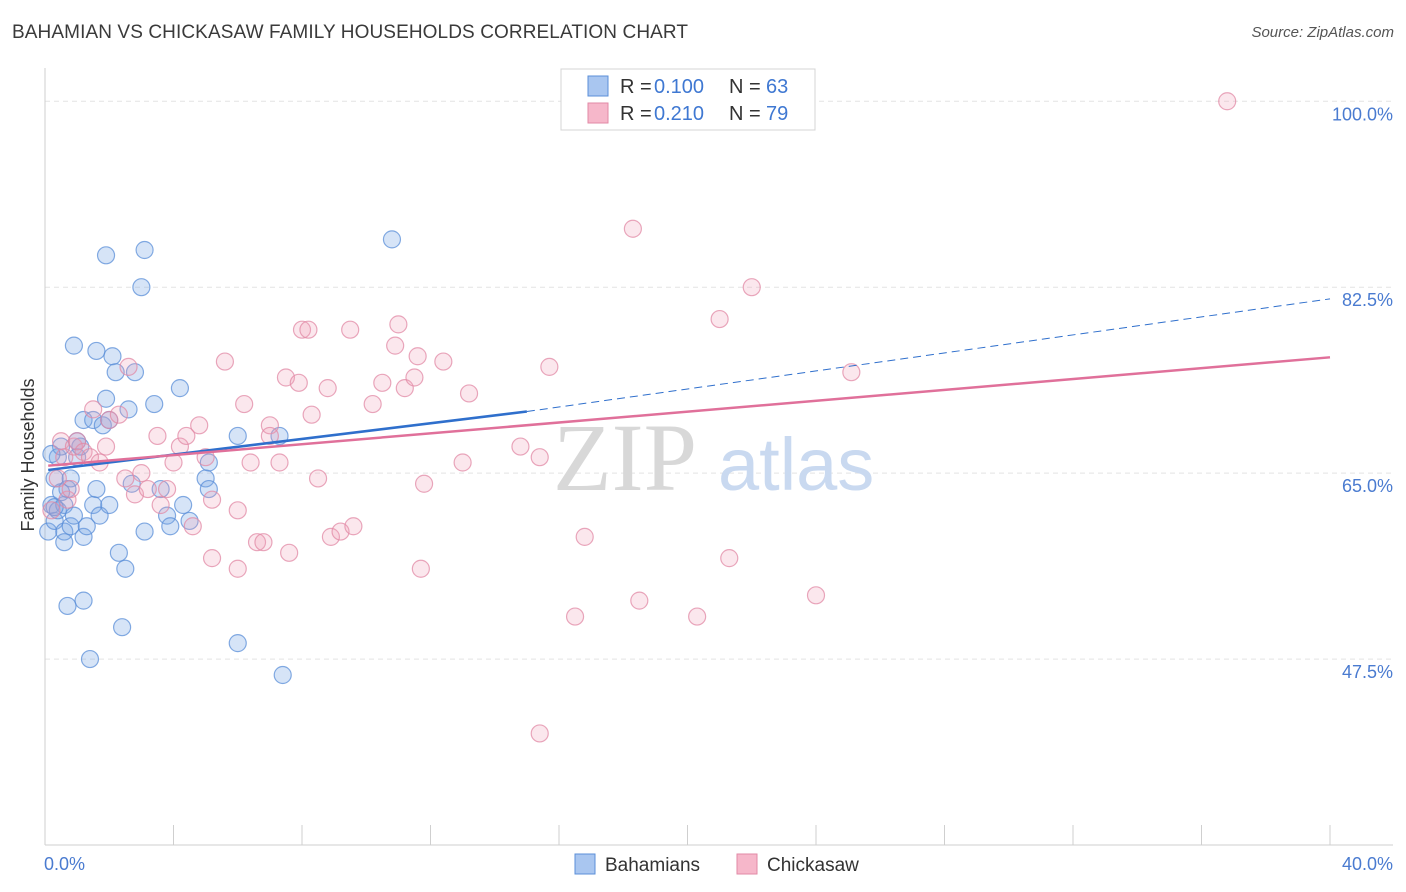 The height and width of the screenshot is (892, 1406). I want to click on trend-line-bahamians, so click(288, 441).